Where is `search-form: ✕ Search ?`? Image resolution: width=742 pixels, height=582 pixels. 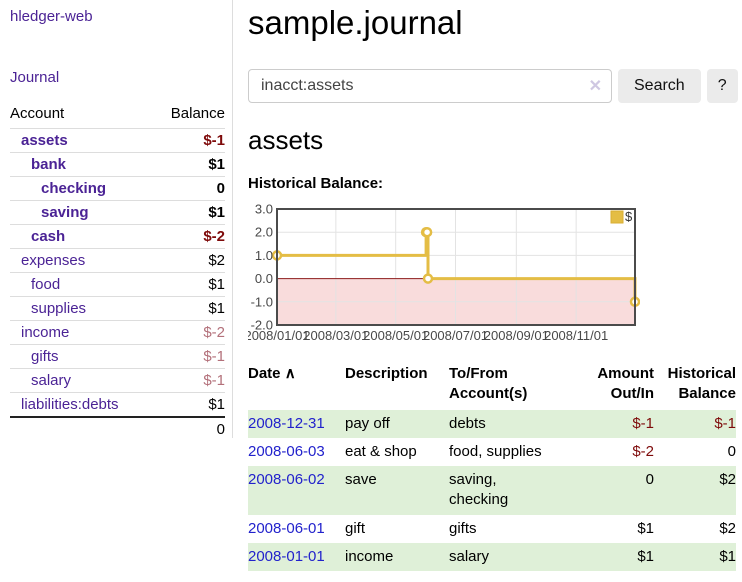 search-form: ✕ Search ? is located at coordinates (493, 86).